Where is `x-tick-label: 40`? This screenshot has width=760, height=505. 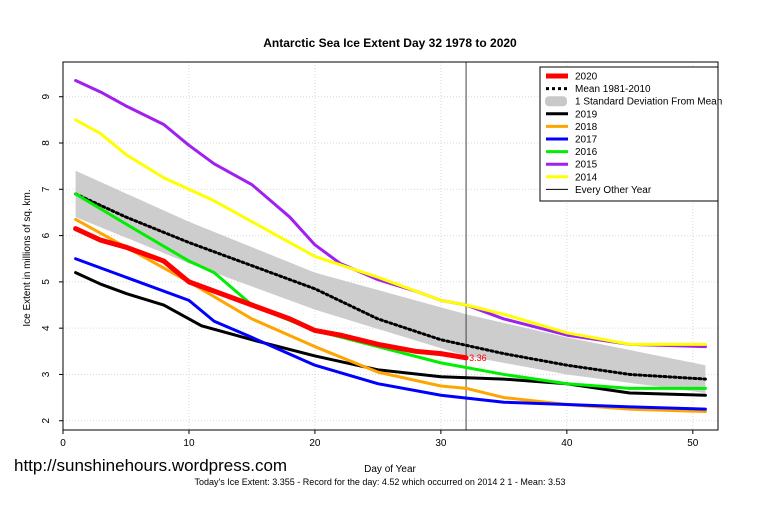 x-tick-label: 40 is located at coordinates (567, 443).